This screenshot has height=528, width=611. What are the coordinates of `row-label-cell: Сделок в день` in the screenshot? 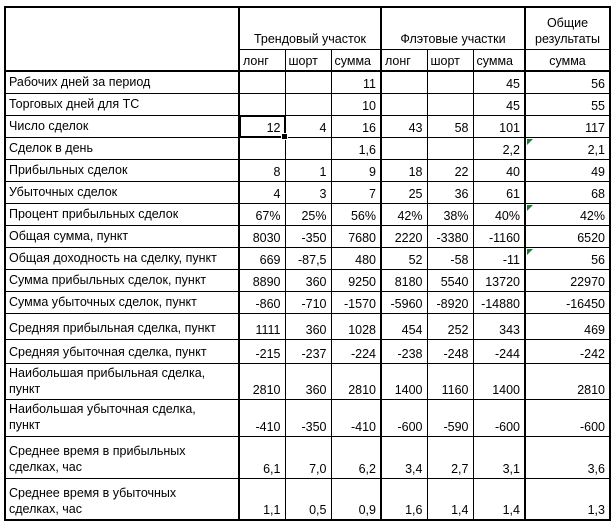 It's located at (122, 148).